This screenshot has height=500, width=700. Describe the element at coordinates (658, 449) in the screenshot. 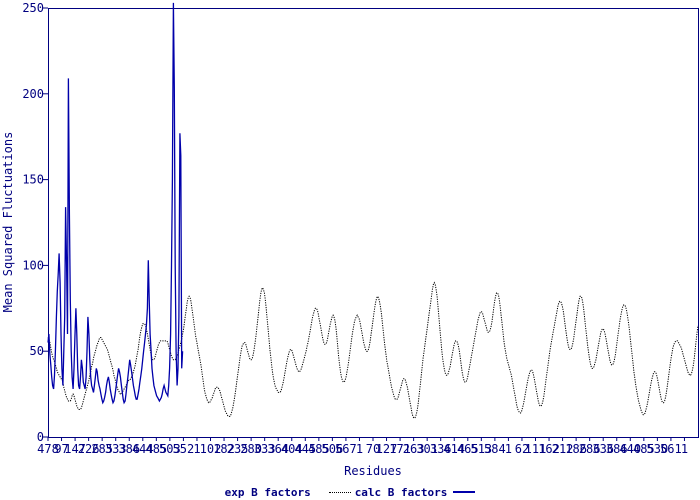

I see `x-tick-label: 530` at that location.